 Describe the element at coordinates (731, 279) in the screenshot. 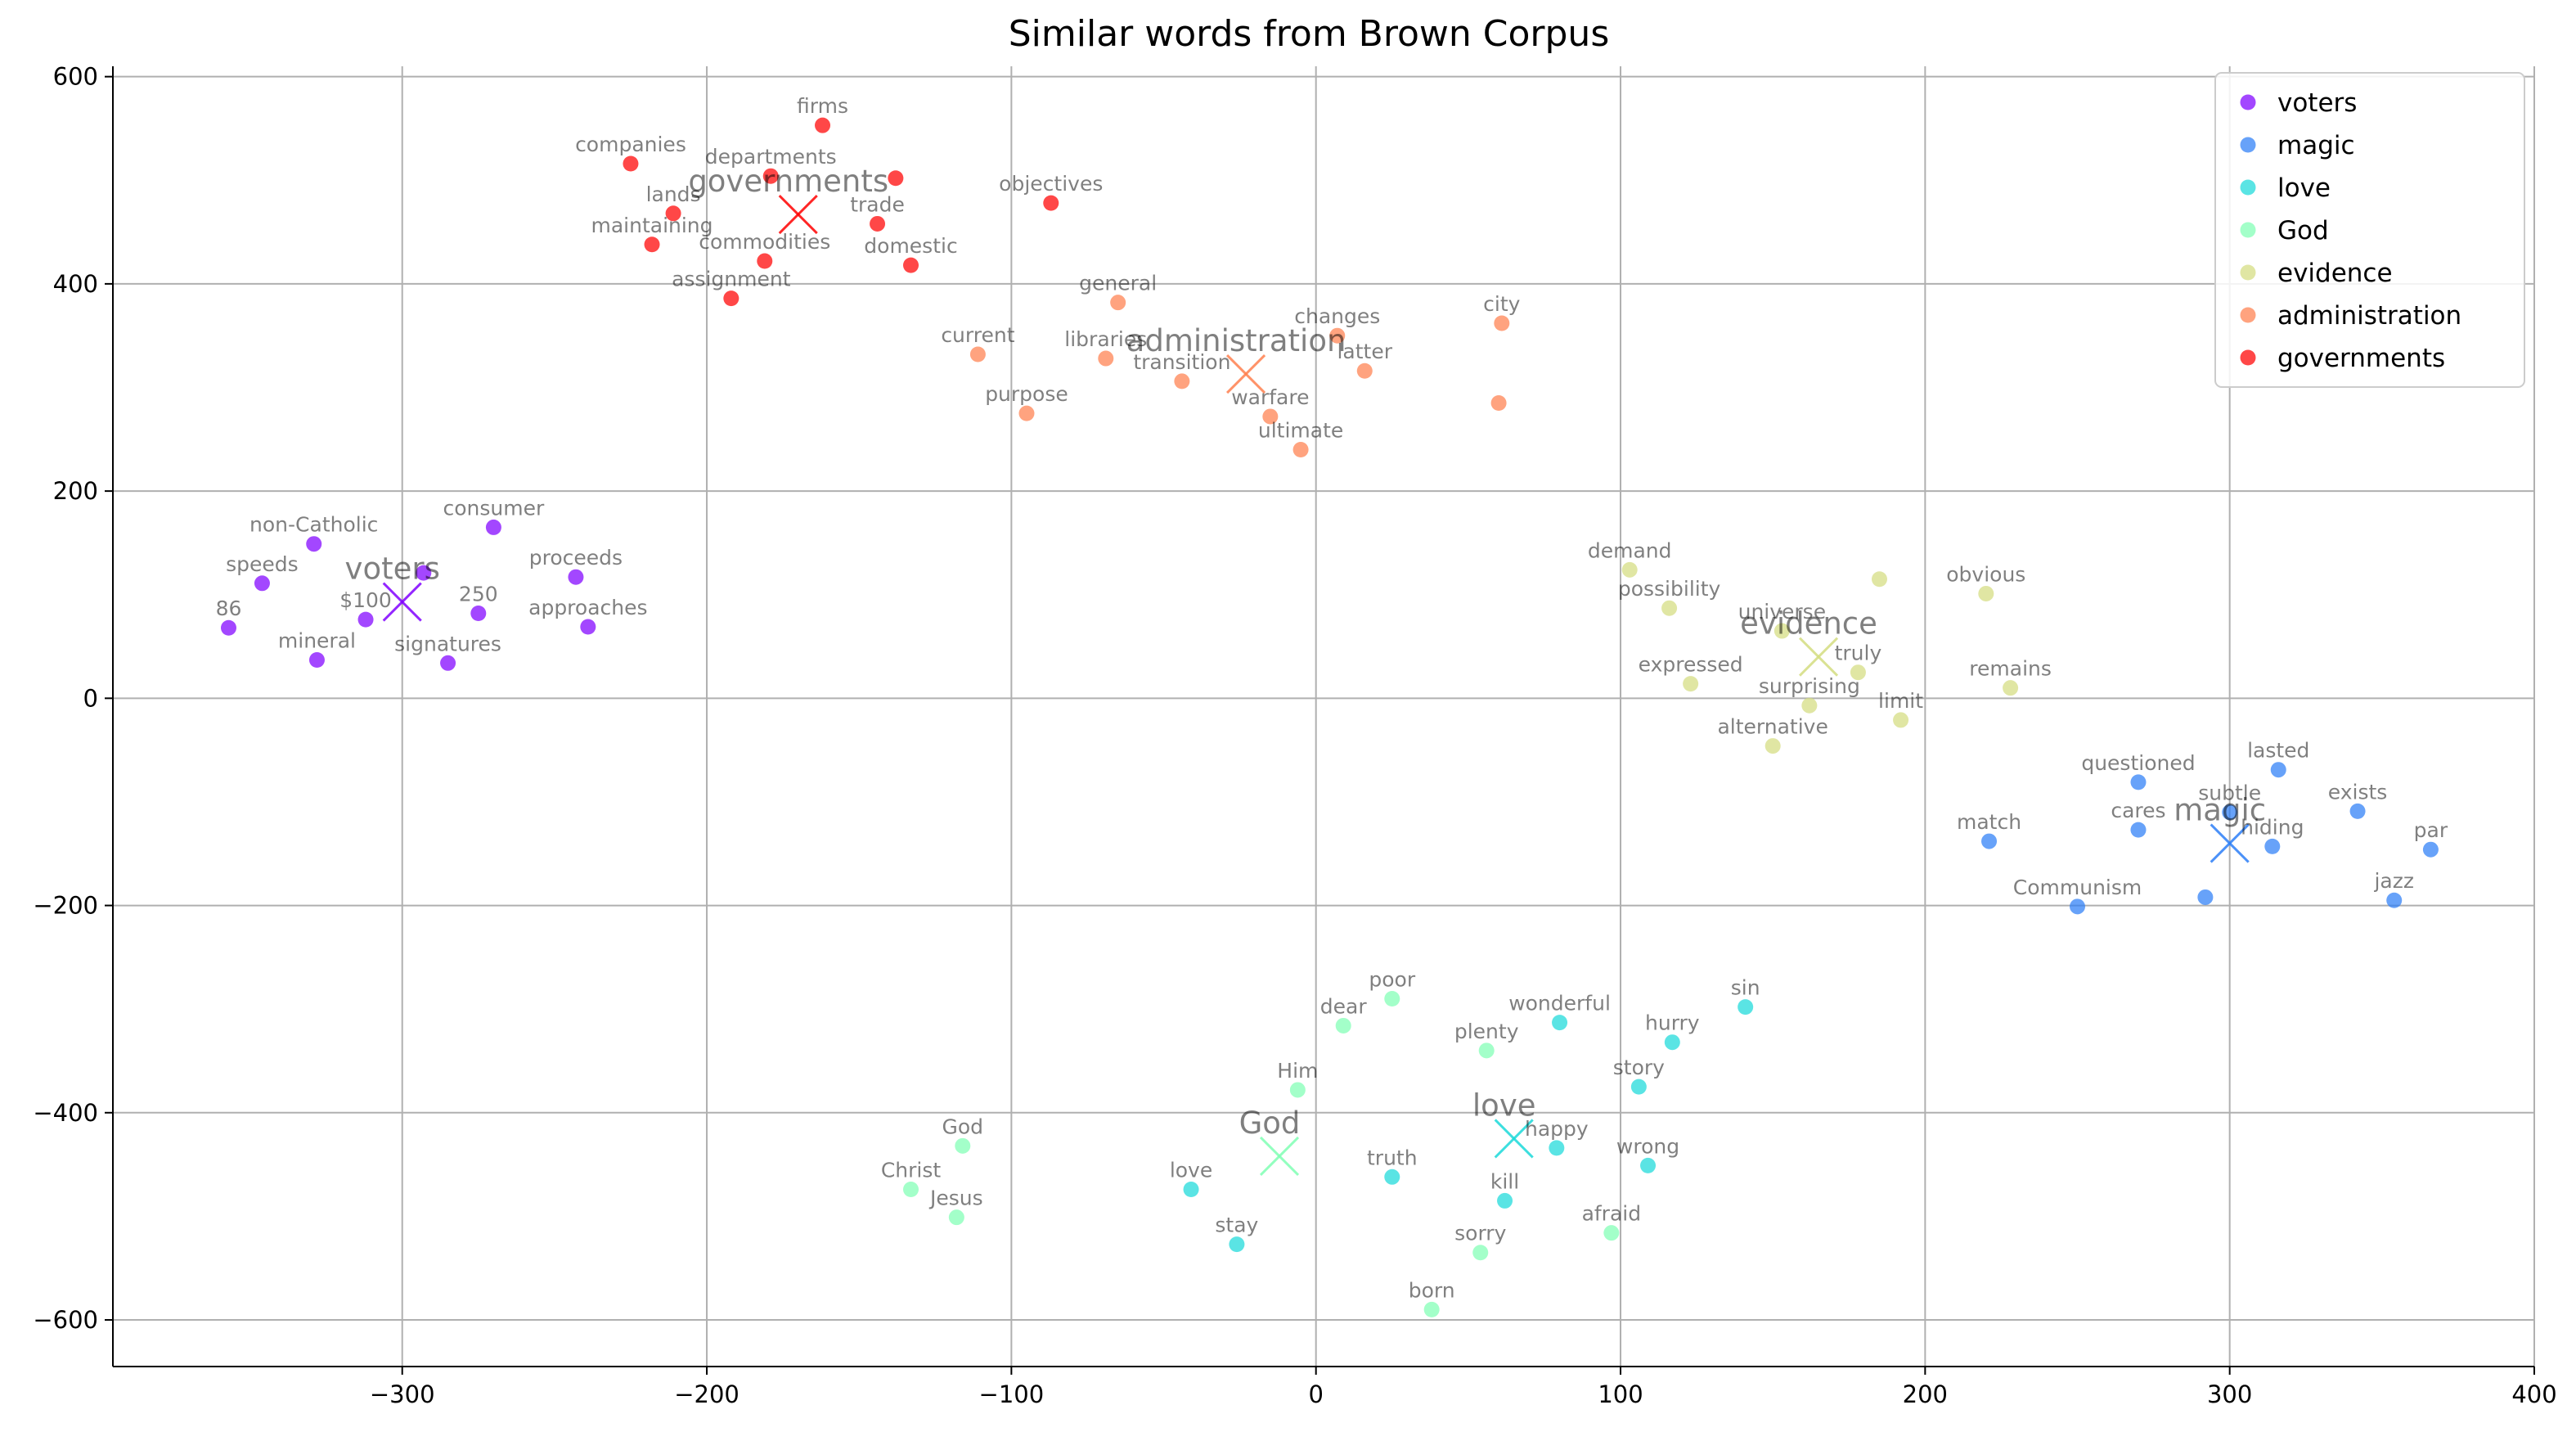

I see `point-label: assignment` at that location.